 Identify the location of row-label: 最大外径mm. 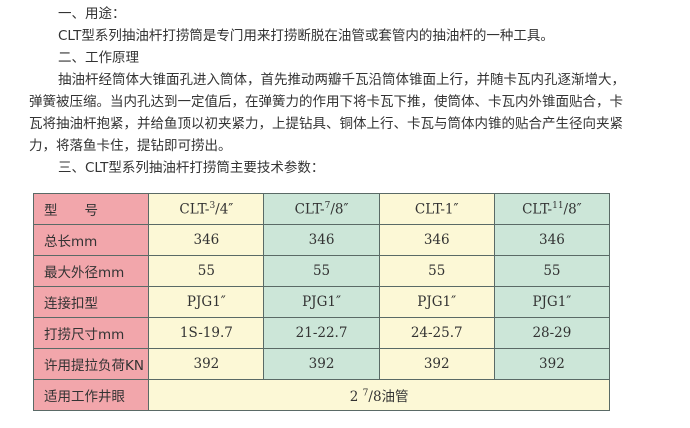
(91, 271).